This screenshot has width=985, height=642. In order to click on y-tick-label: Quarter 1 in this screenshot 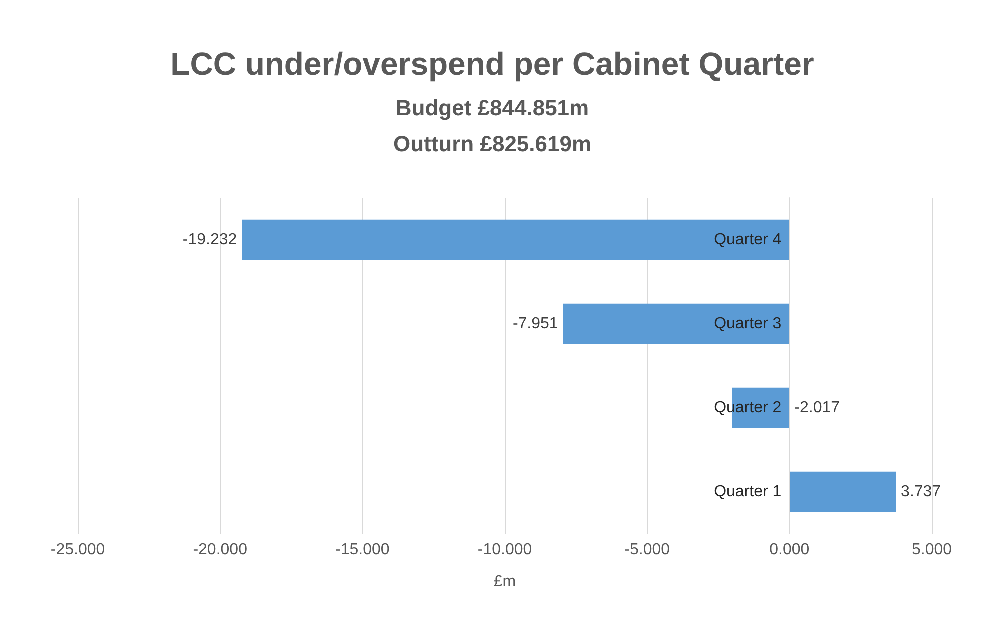, I will do `click(748, 492)`.